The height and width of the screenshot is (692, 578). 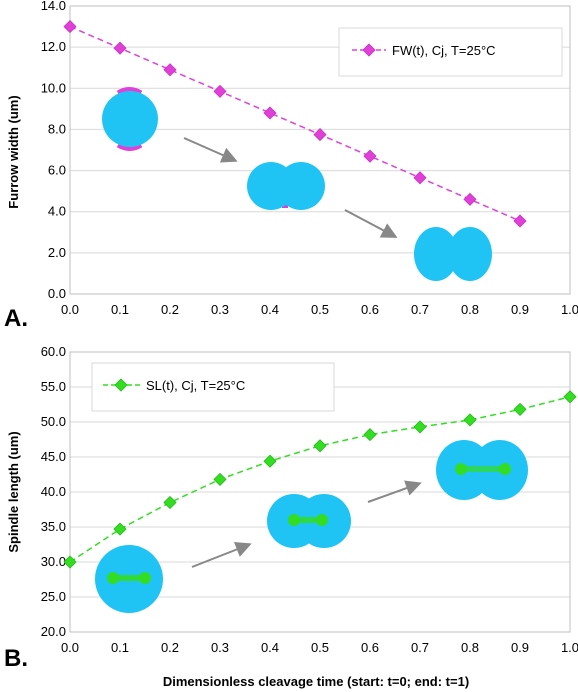 I want to click on y-tick-label-a-7: 14.0, so click(x=53, y=6).